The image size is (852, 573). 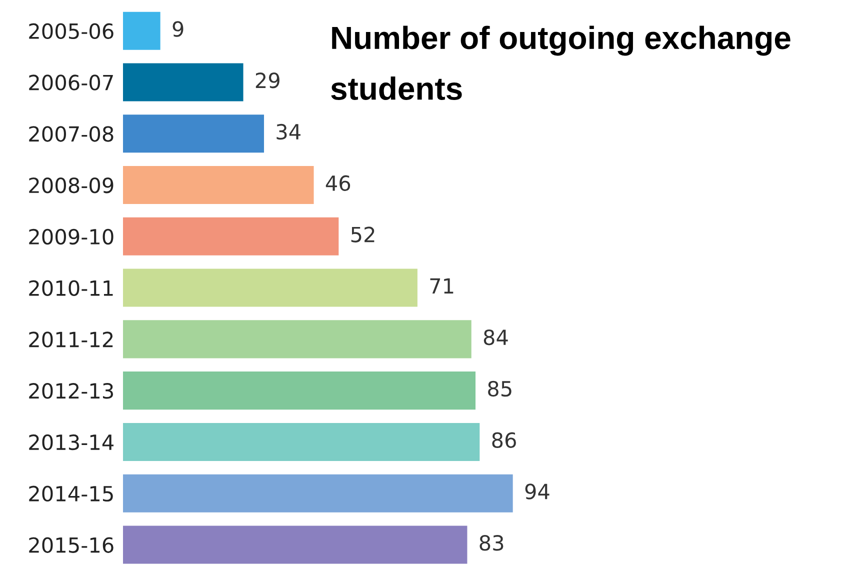 What do you see at coordinates (71, 185) in the screenshot?
I see `y-tick-label: 2008-09` at bounding box center [71, 185].